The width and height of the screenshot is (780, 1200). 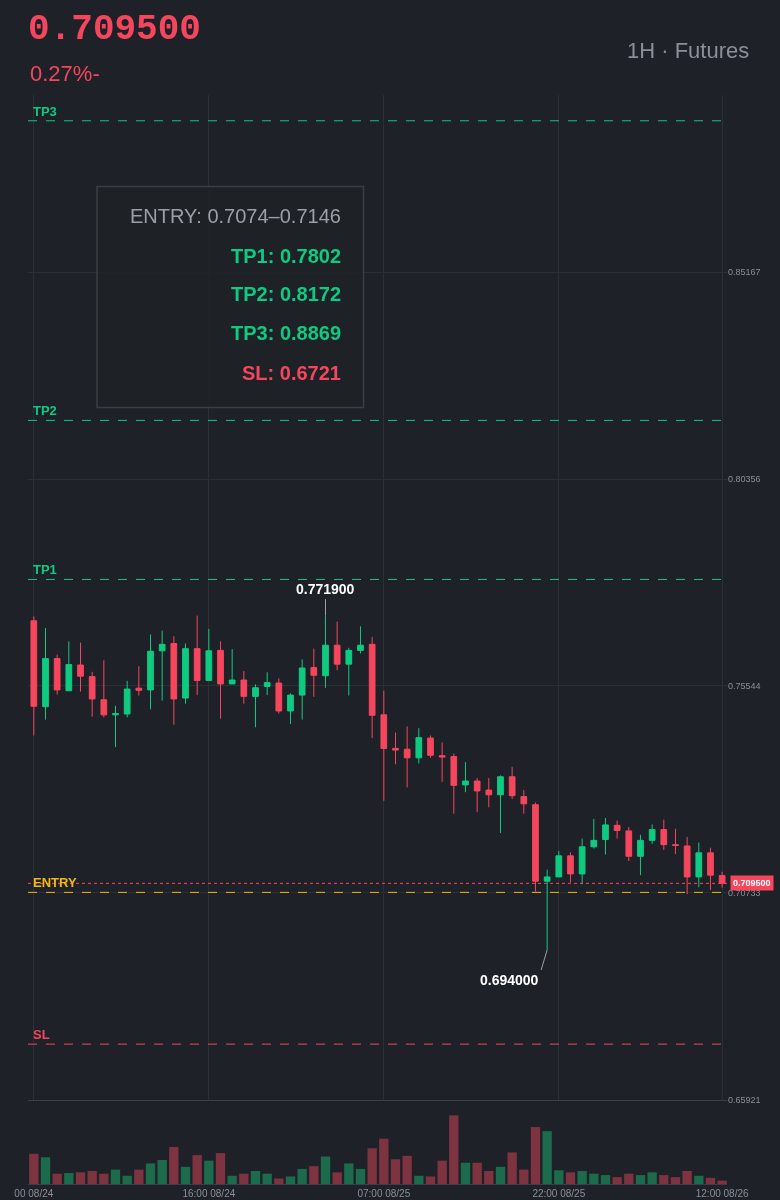 What do you see at coordinates (45, 111) in the screenshot?
I see `ref-line-label: TP3` at bounding box center [45, 111].